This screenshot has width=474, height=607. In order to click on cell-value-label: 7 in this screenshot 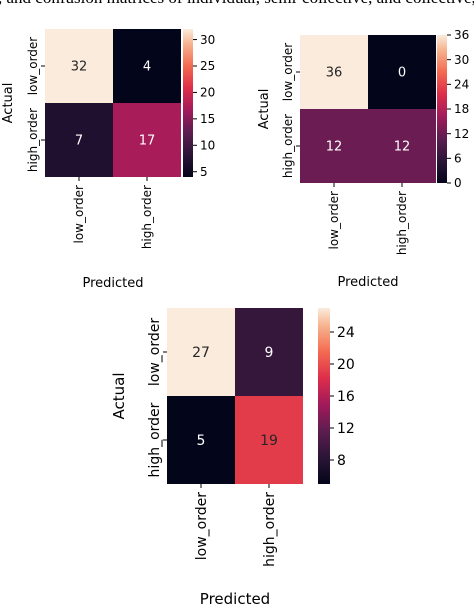, I will do `click(79, 141)`.